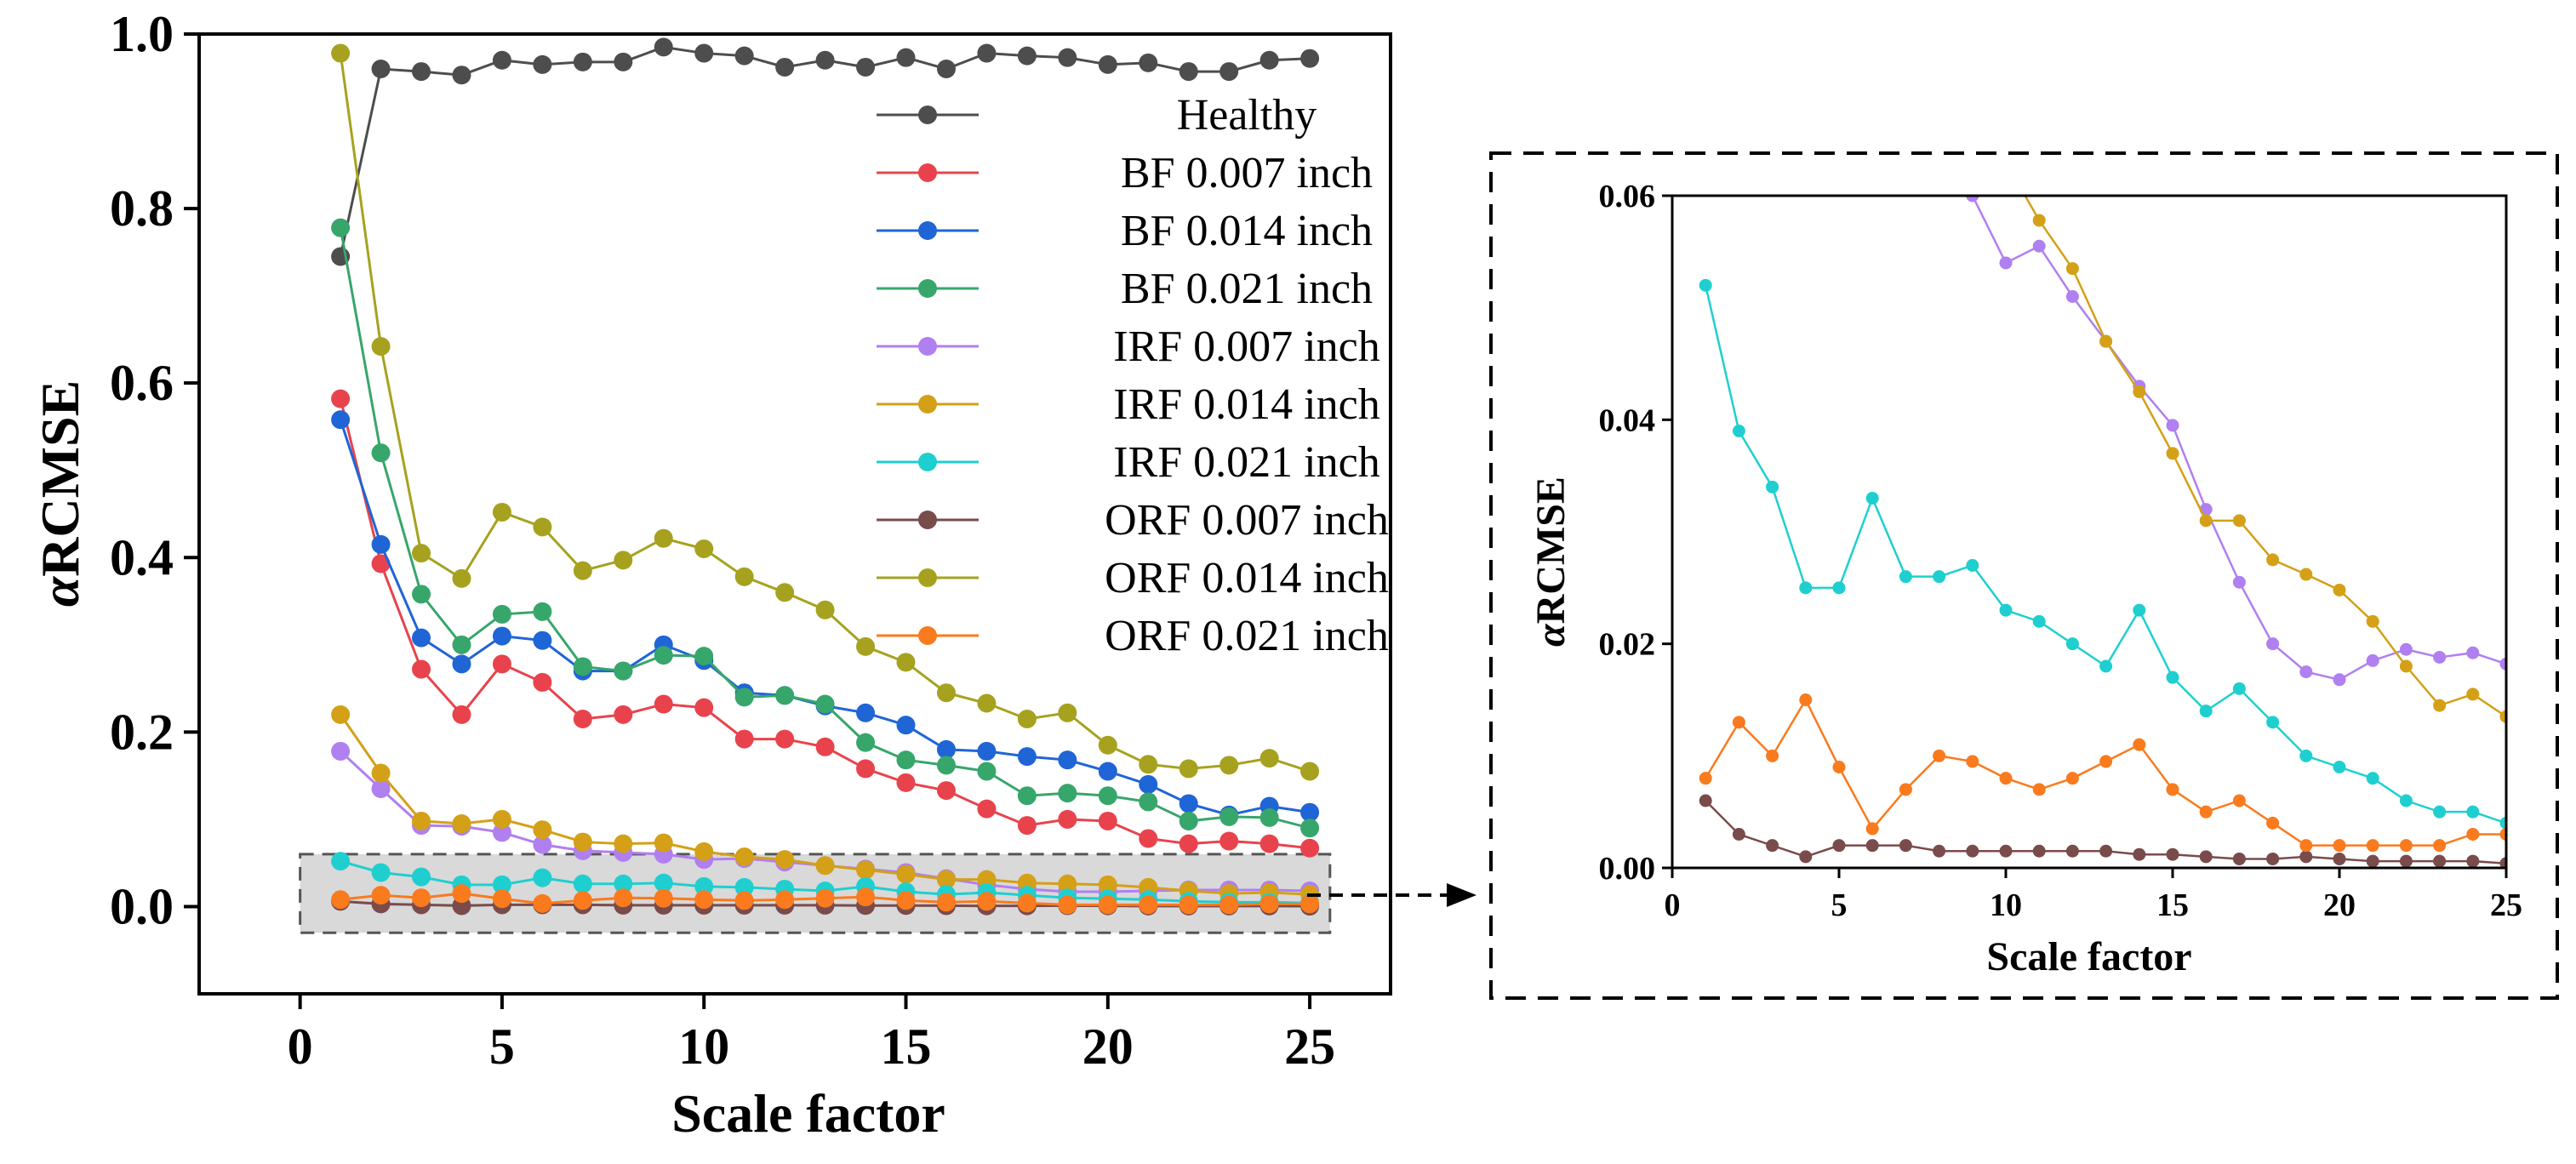  Describe the element at coordinates (1627, 869) in the screenshot. I see `inset-y-tick-label: 0.00` at that location.